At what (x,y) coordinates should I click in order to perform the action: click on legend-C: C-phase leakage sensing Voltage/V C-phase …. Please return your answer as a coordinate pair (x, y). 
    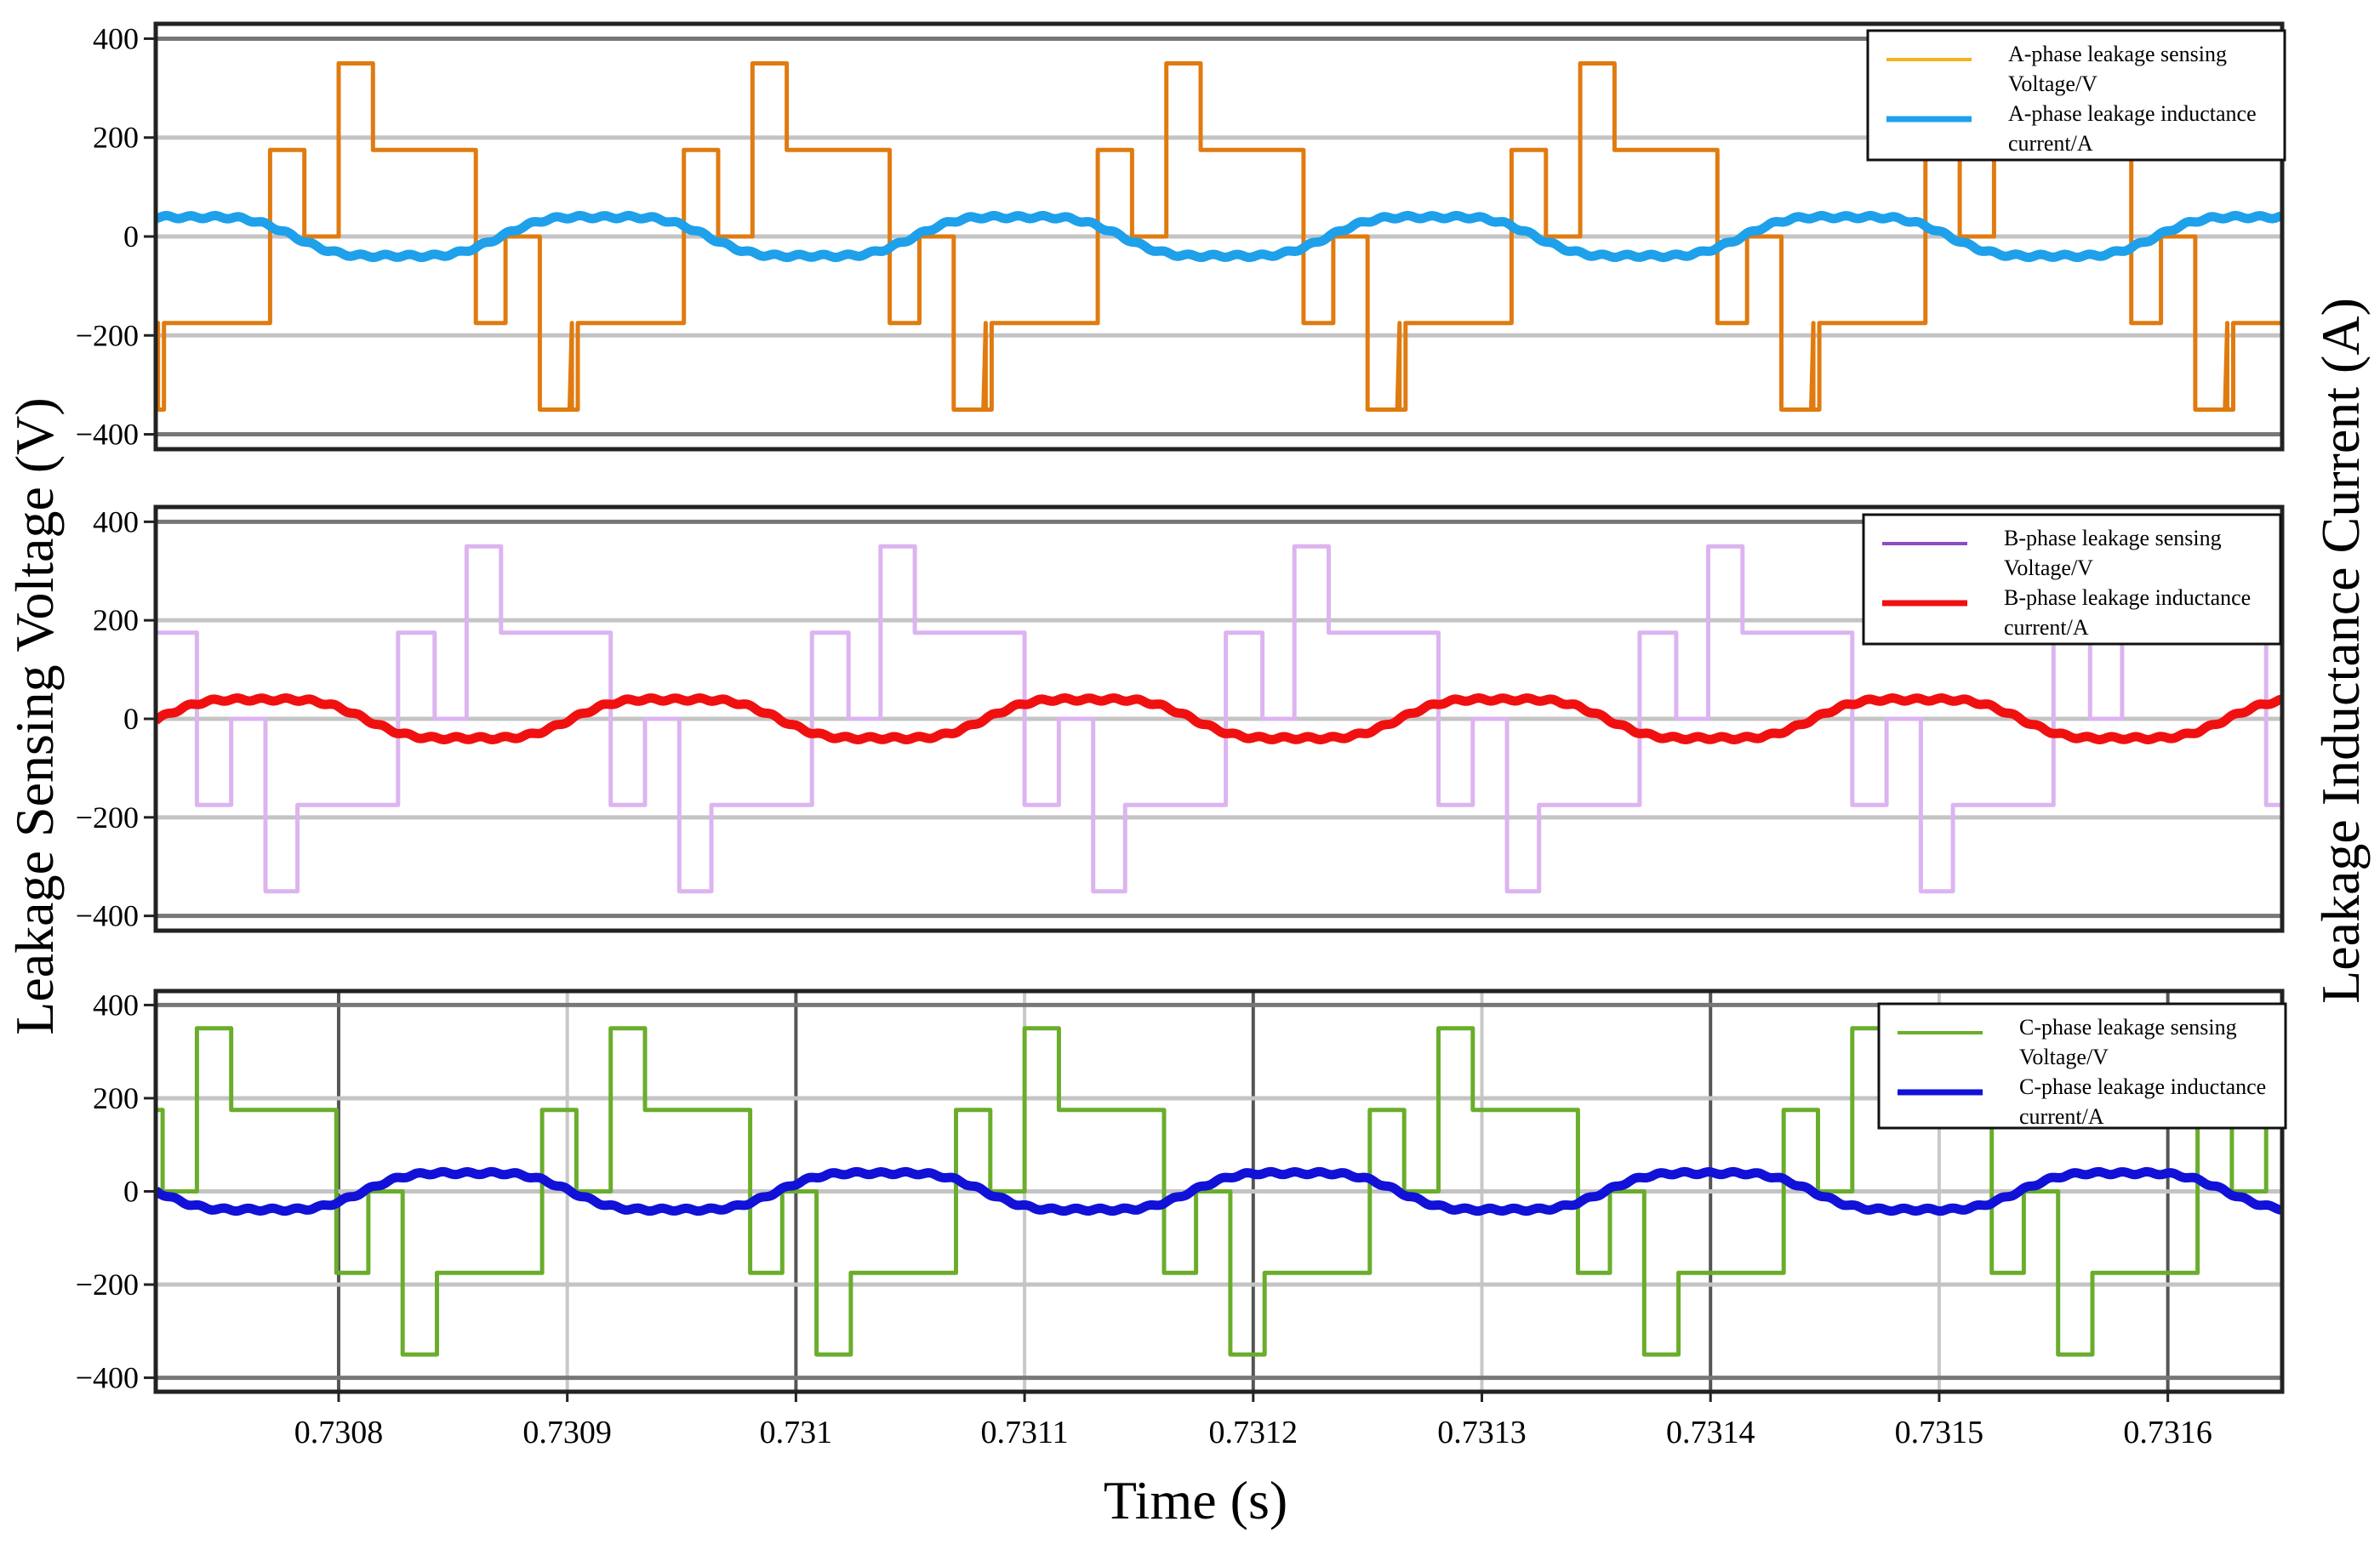
    Looking at the image, I should click on (2082, 1066).